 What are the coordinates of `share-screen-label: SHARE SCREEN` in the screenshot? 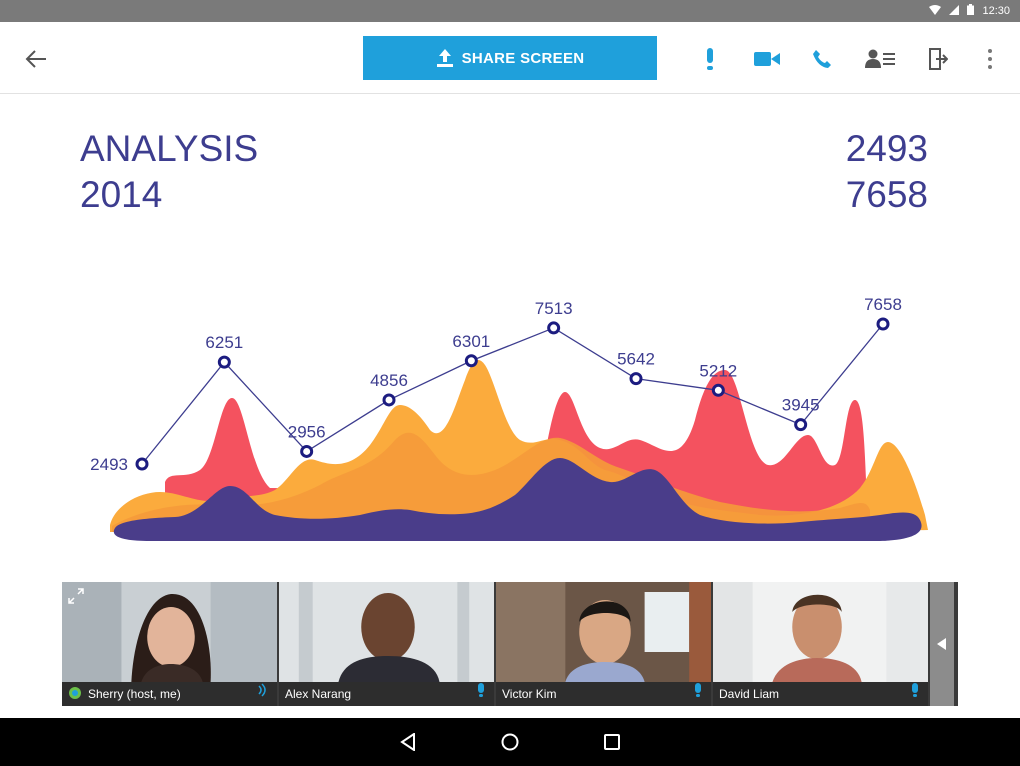 It's located at (523, 58).